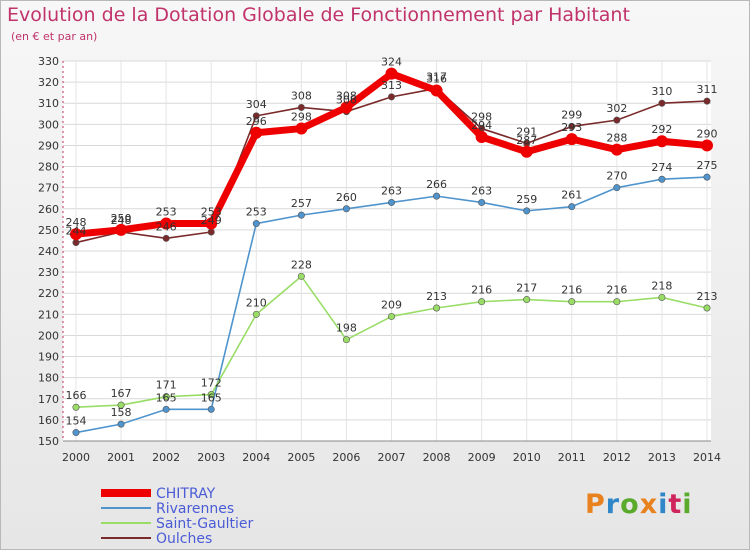 Image resolution: width=750 pixels, height=550 pixels. What do you see at coordinates (436, 79) in the screenshot?
I see `data-label: 316` at bounding box center [436, 79].